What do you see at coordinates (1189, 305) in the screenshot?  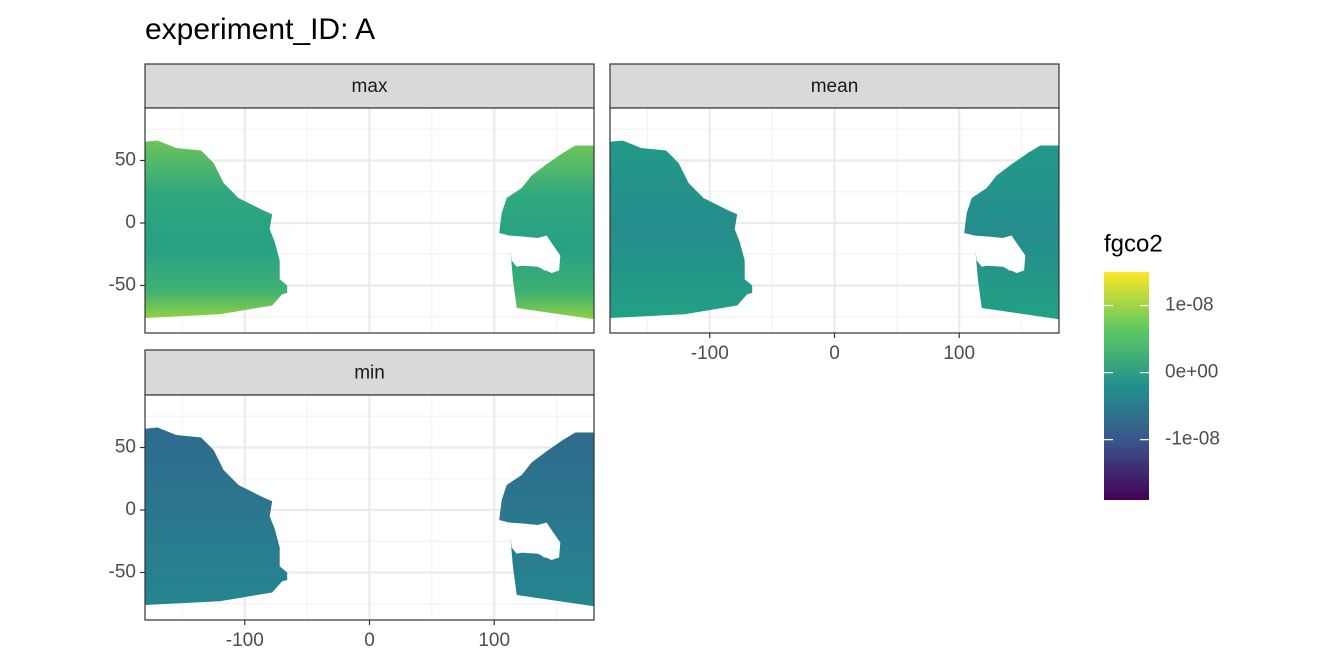 I see `legend-tick-label: 1e-08` at bounding box center [1189, 305].